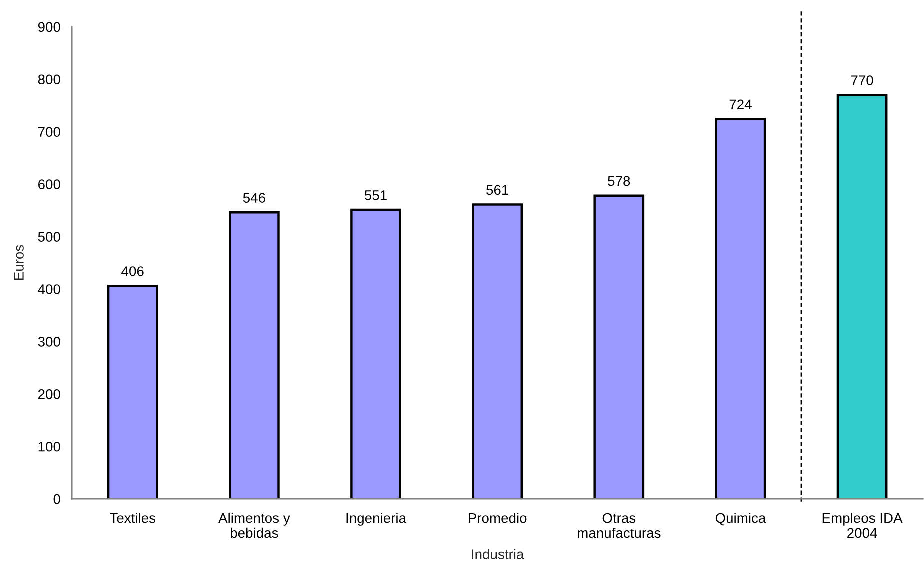 Image resolution: width=924 pixels, height=573 pixels. Describe the element at coordinates (741, 519) in the screenshot. I see `x-tick-label: Quimica` at that location.